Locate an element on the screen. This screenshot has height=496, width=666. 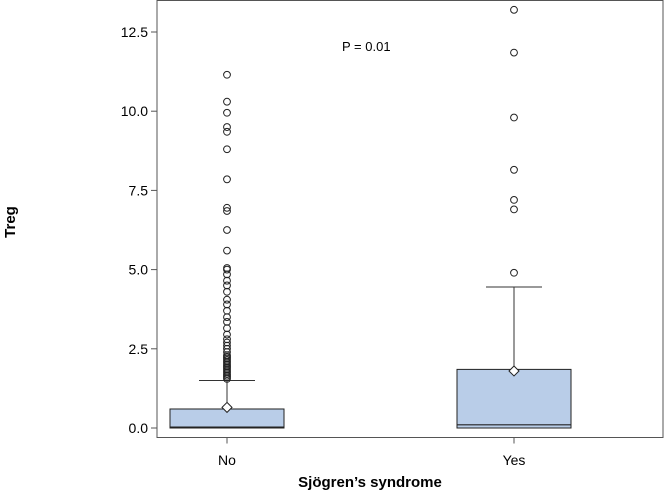
x-axis-title: Sjögren’s syndrome is located at coordinates (370, 482).